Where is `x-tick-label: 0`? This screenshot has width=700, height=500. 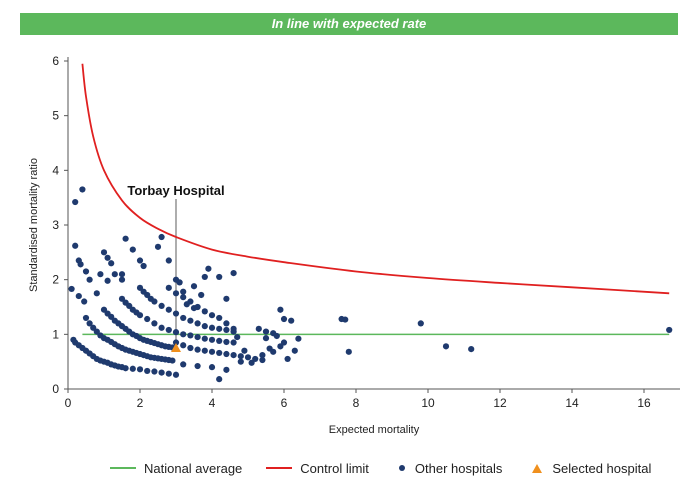 x-tick-label: 0 is located at coordinates (68, 403).